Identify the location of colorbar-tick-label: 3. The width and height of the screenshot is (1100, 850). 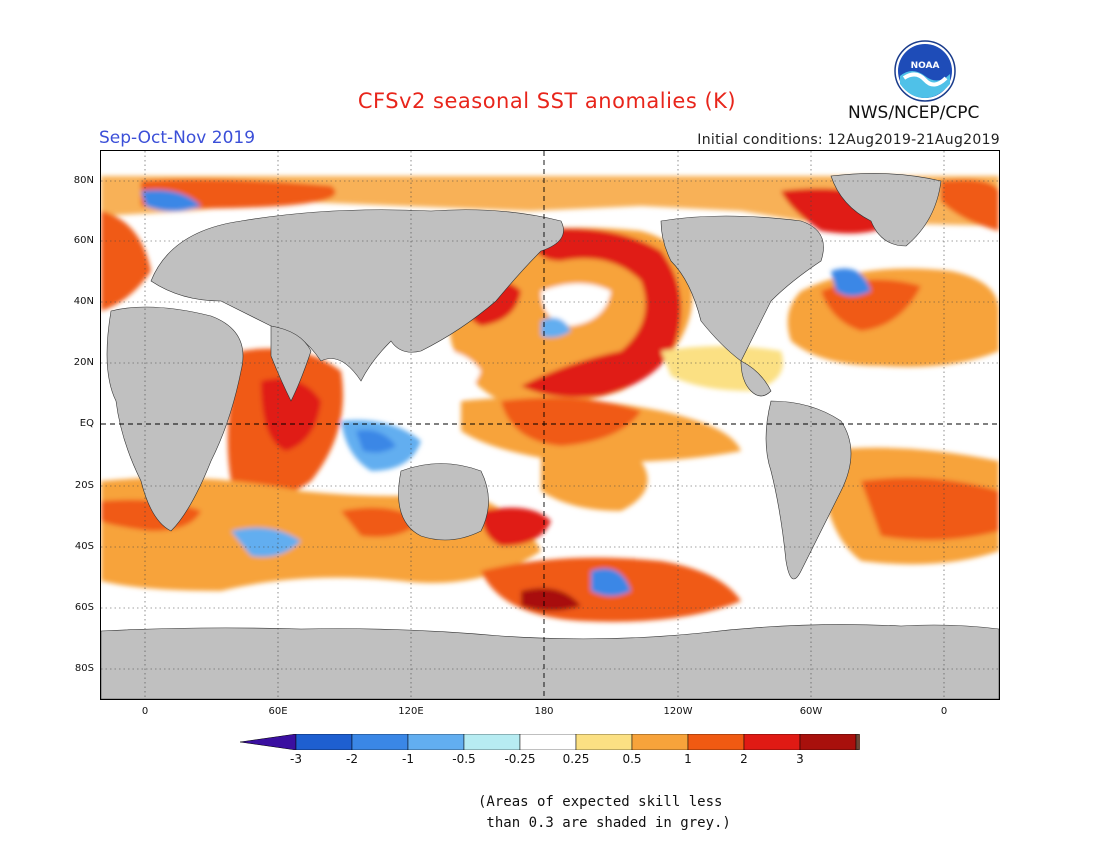
(800, 759).